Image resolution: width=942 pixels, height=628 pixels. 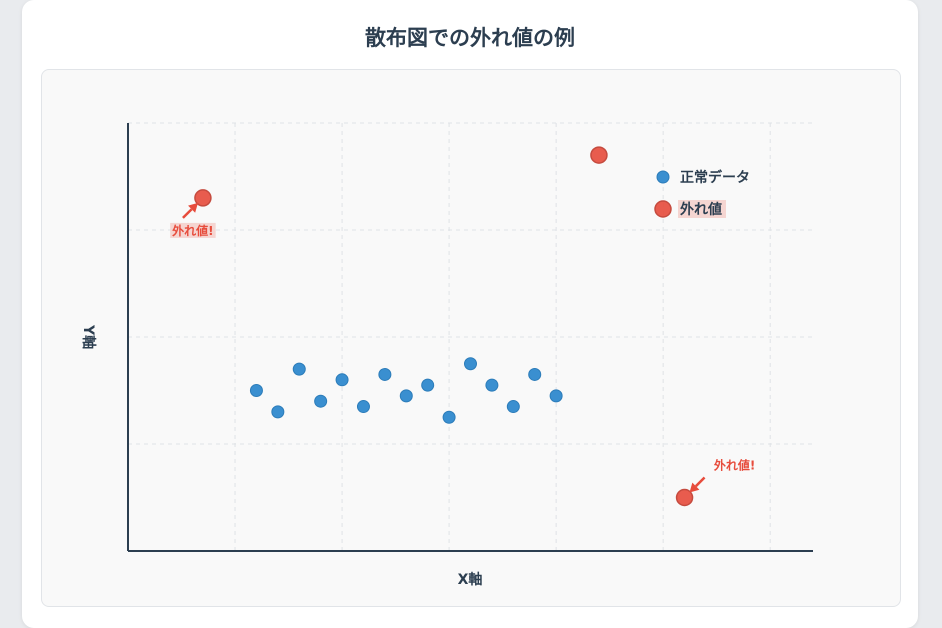 I want to click on legend-label-outlier: 外れ値, so click(x=701, y=209).